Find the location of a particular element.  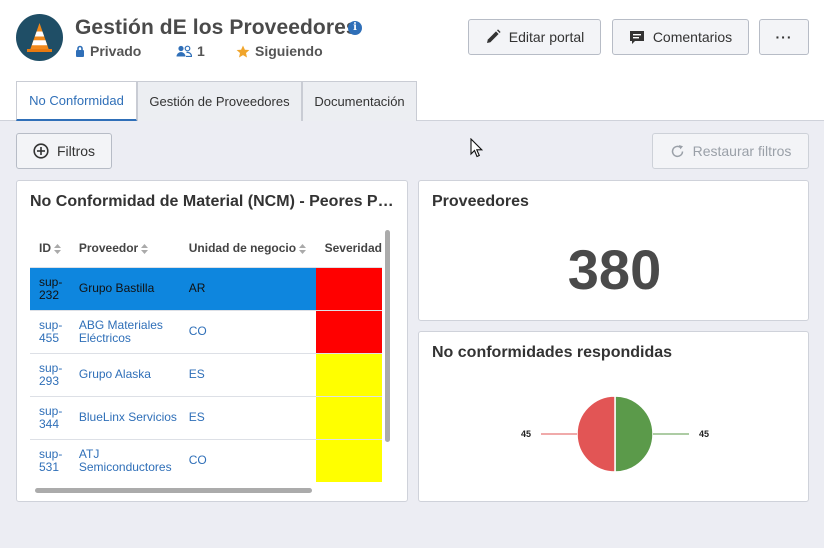

users-icon is located at coordinates (184, 51).